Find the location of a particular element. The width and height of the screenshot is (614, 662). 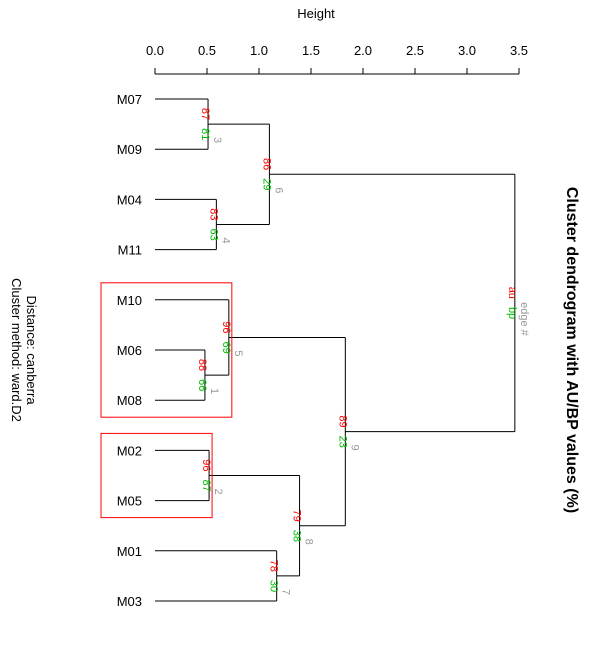

edge-number: 8 is located at coordinates (309, 542).